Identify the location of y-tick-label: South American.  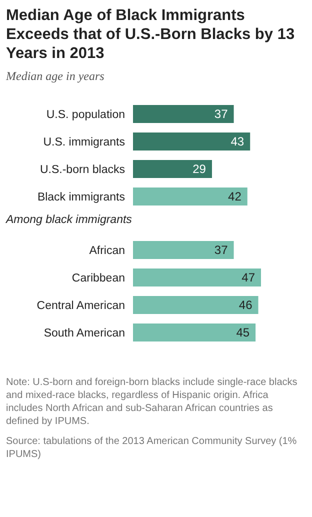
(84, 333).